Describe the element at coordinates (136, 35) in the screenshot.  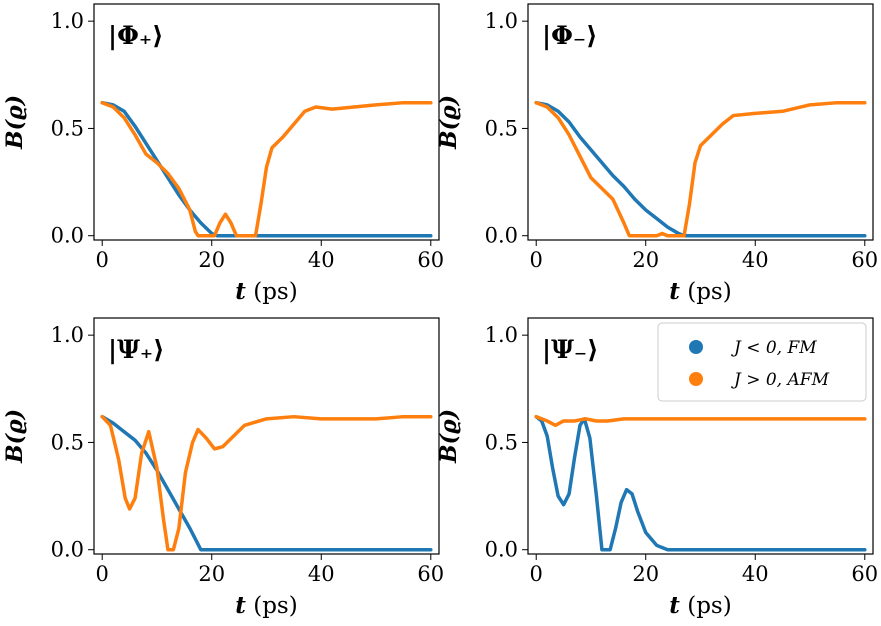
I see `panel-title: |Φ₊⟩` at that location.